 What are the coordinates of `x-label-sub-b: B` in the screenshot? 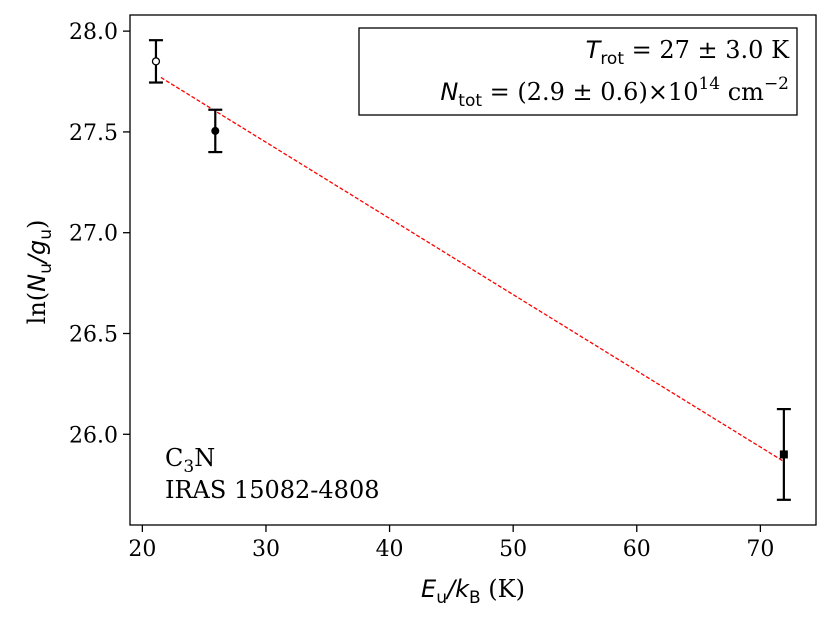 It's located at (475, 598).